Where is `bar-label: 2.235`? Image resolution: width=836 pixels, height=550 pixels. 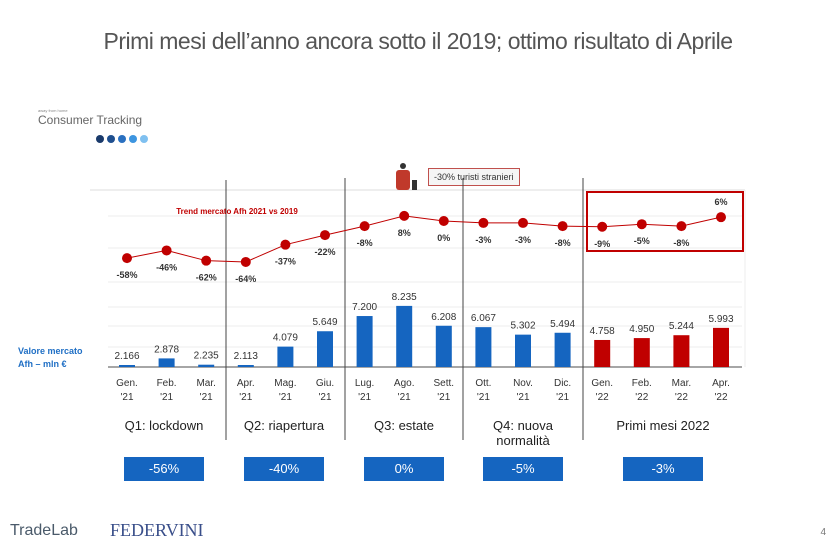 bar-label: 2.235 is located at coordinates (206, 356).